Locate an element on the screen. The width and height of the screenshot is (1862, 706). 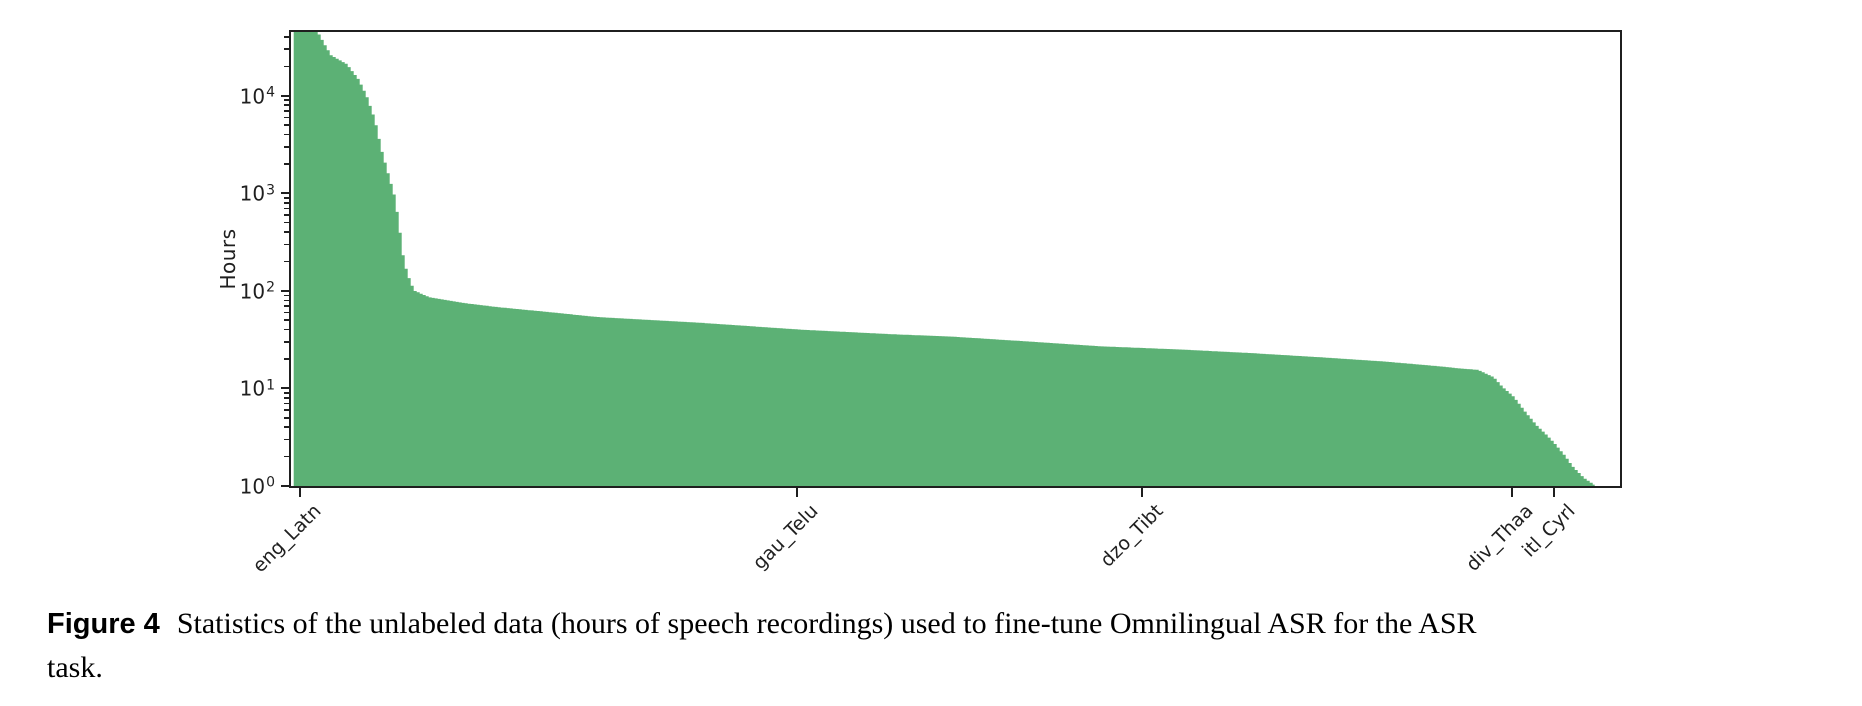
y-tick-label: 10⁴ is located at coordinates (257, 95).